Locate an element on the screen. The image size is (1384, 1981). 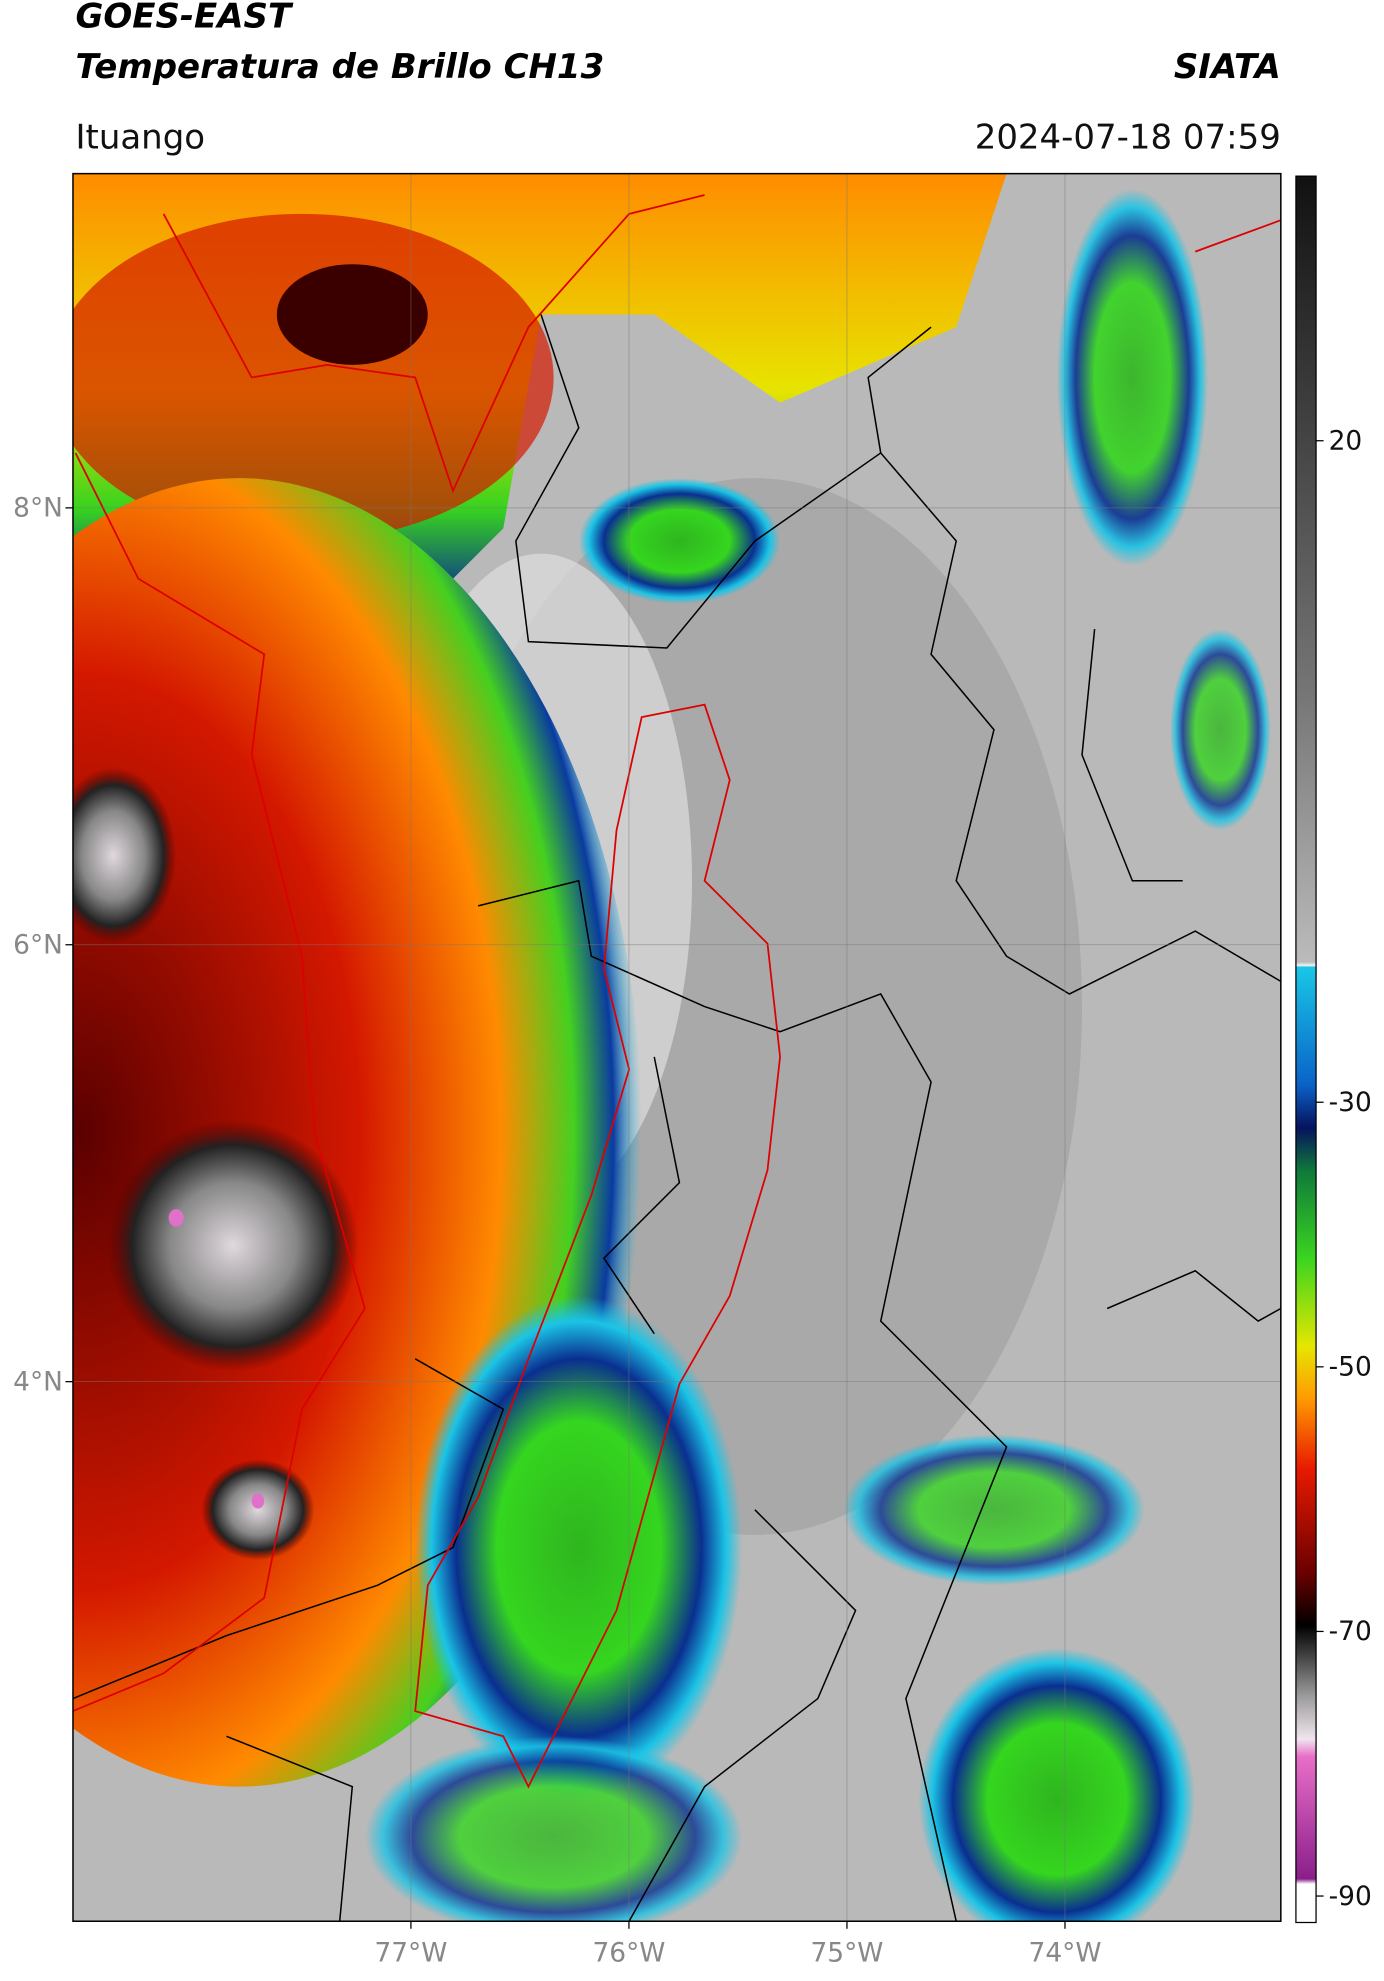
x-tick-label: 76°W is located at coordinates (628, 1952).